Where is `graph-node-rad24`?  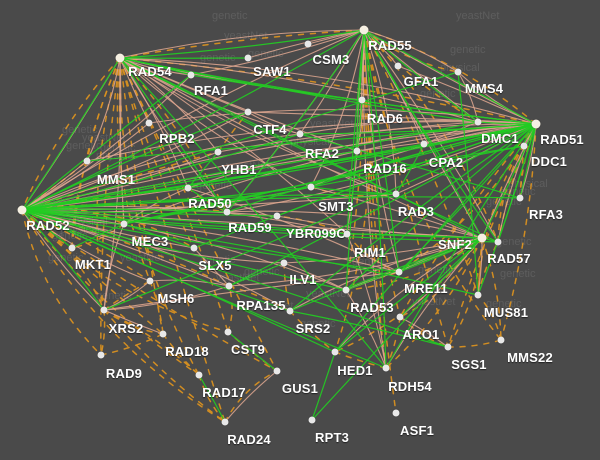
graph-node-rad24 is located at coordinates (225, 422).